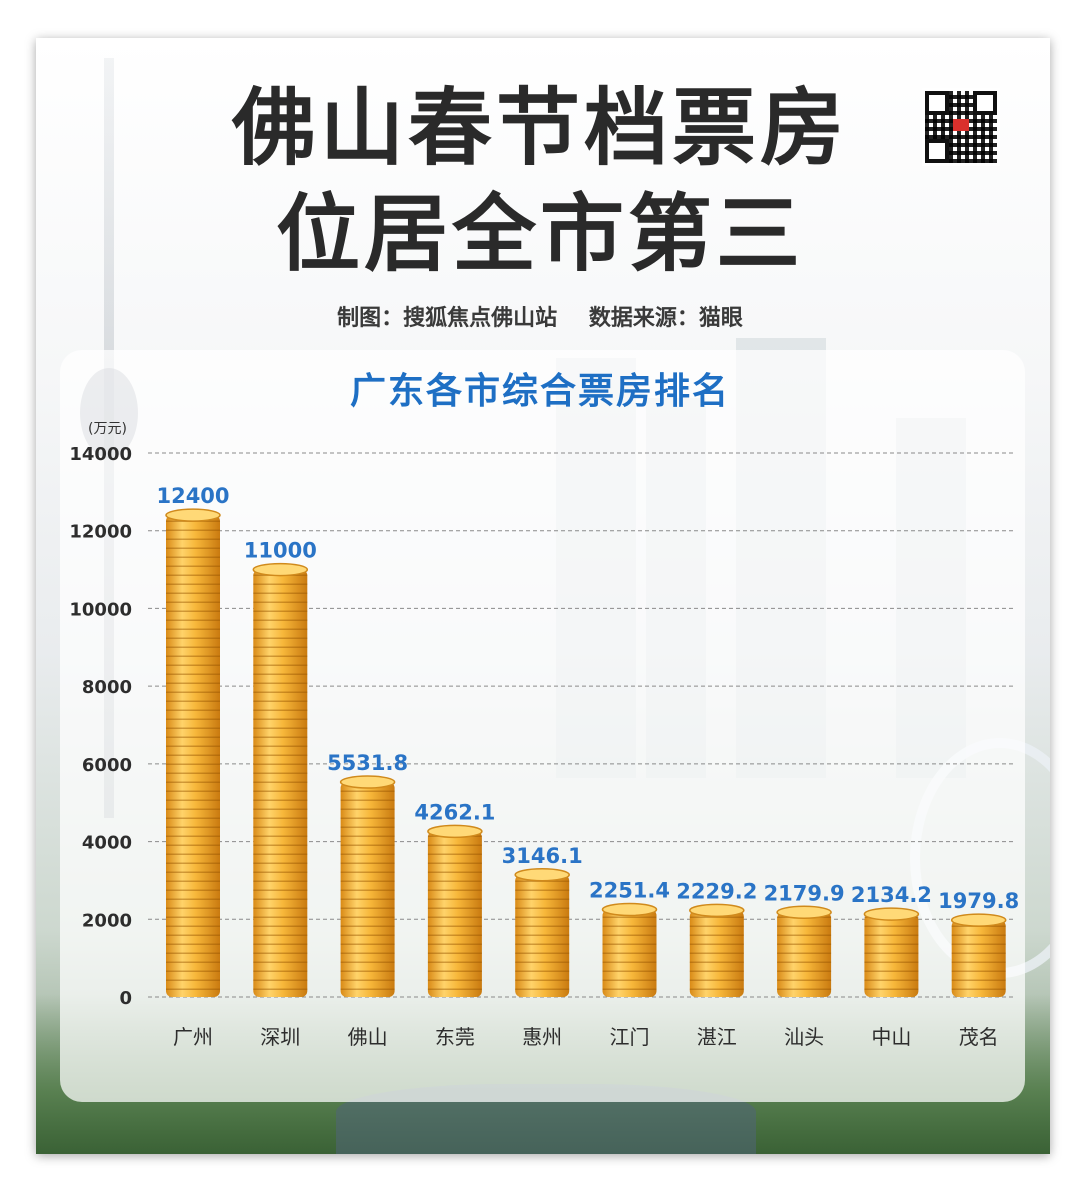 This screenshot has height=1192, width=1080. What do you see at coordinates (979, 1037) in the screenshot?
I see `x-tick-label: 茂名` at bounding box center [979, 1037].